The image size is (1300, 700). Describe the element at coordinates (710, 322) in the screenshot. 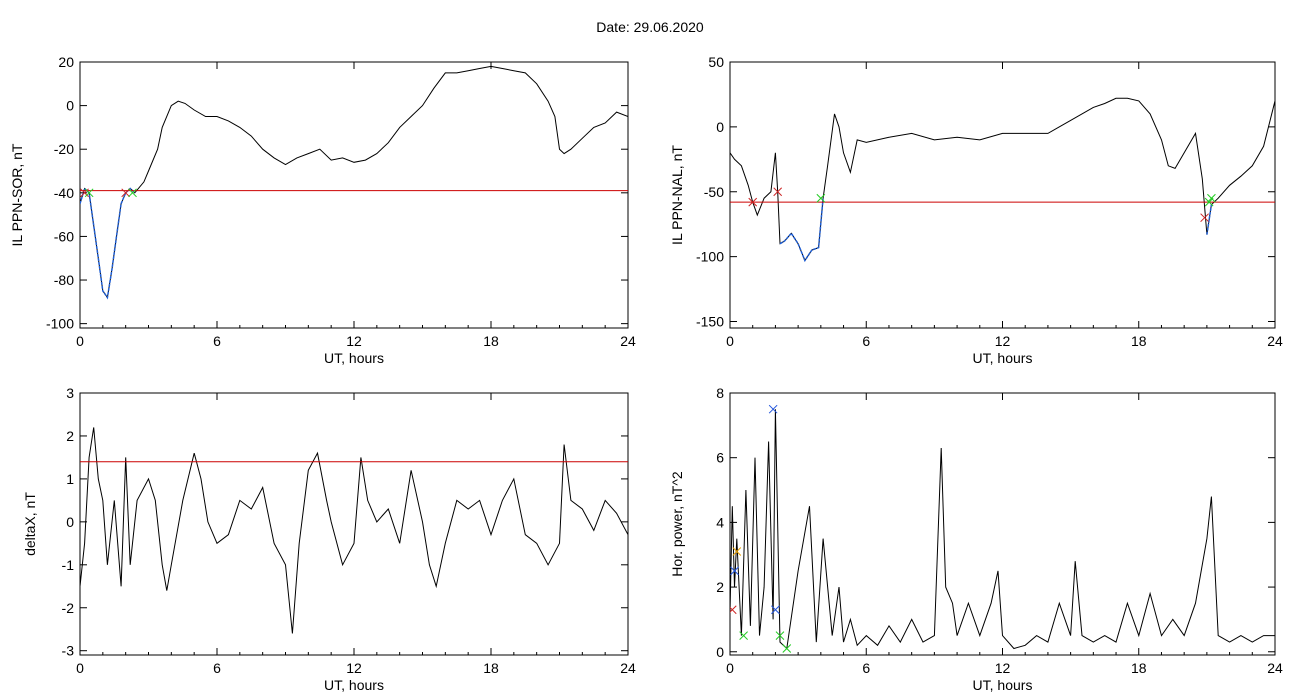

I see `y-tick-label: -150` at that location.